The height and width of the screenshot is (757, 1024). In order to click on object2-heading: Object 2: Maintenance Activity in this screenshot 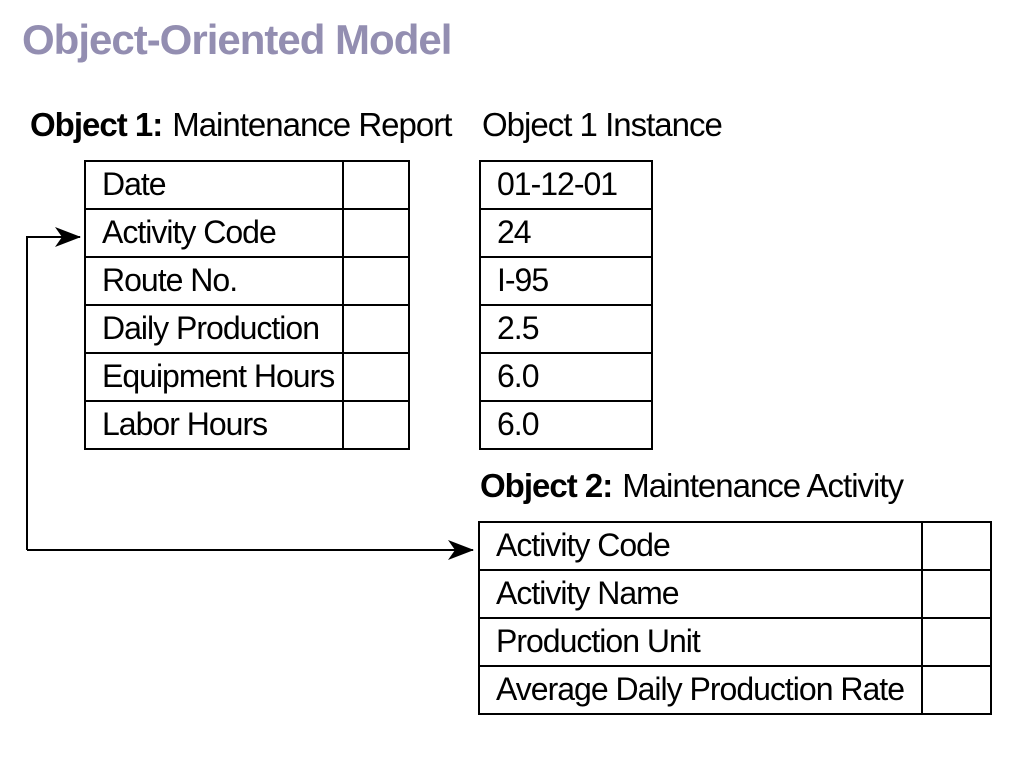, I will do `click(692, 486)`.